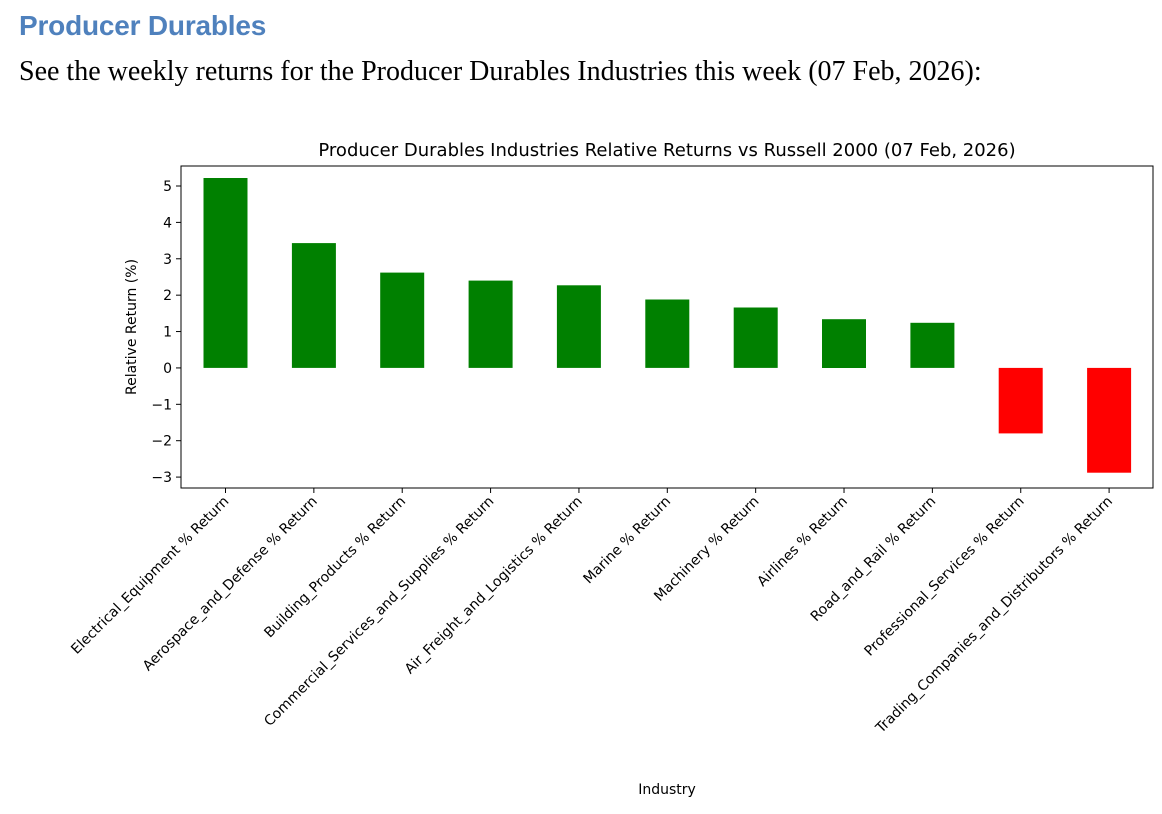 The width and height of the screenshot is (1162, 814). What do you see at coordinates (167, 296) in the screenshot?
I see `y-tick-label: 2` at bounding box center [167, 296].